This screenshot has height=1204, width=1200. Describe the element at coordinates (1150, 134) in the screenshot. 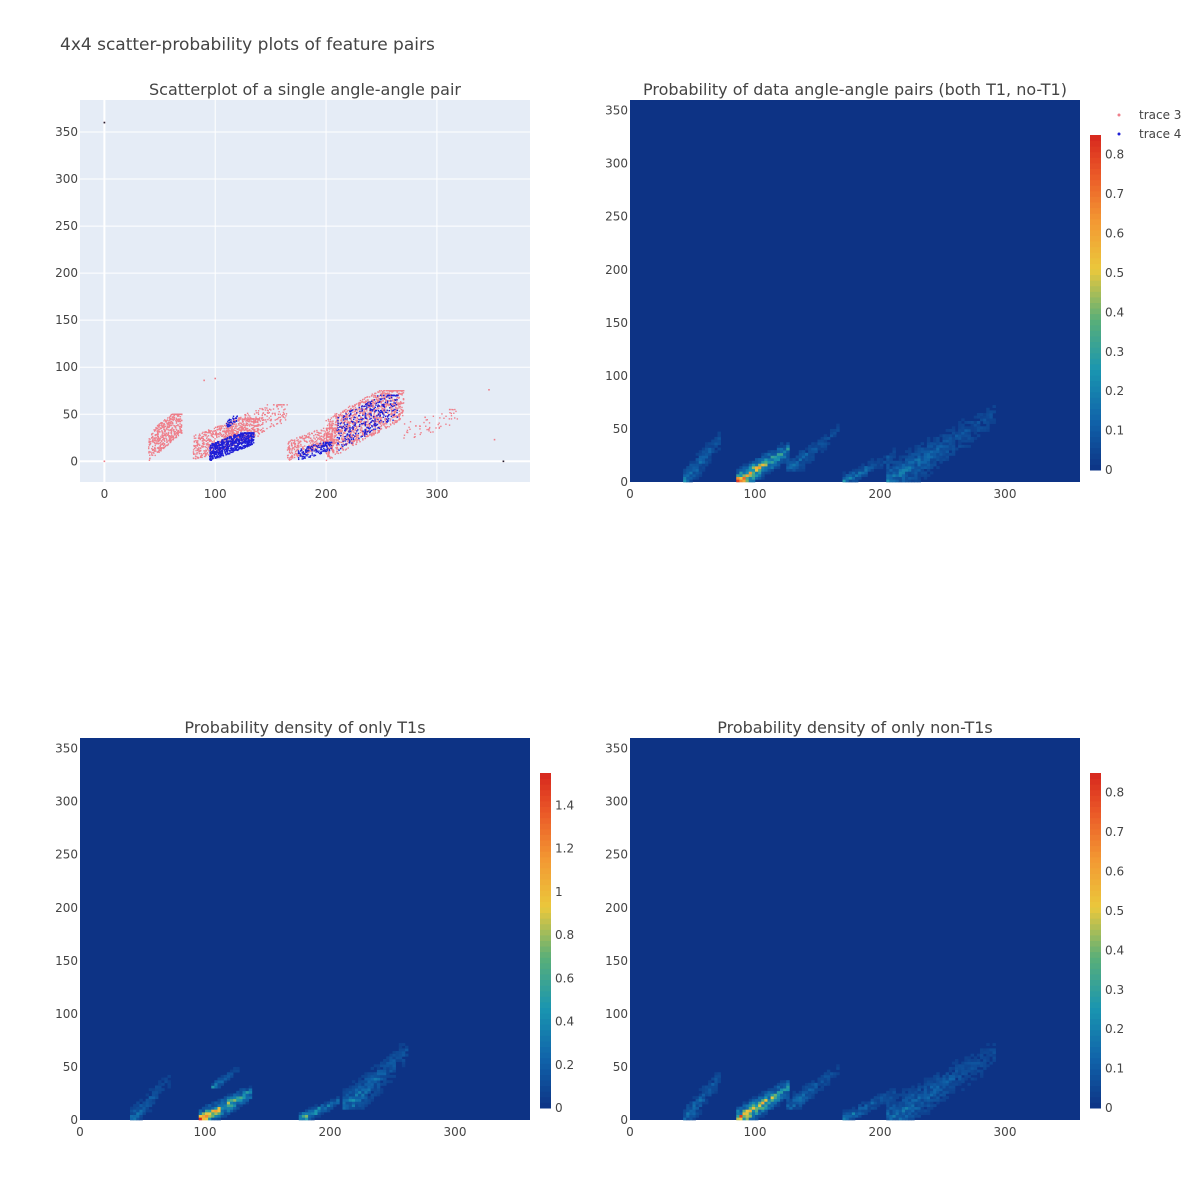

I see `legend-item-trace-4: trace 4` at that location.